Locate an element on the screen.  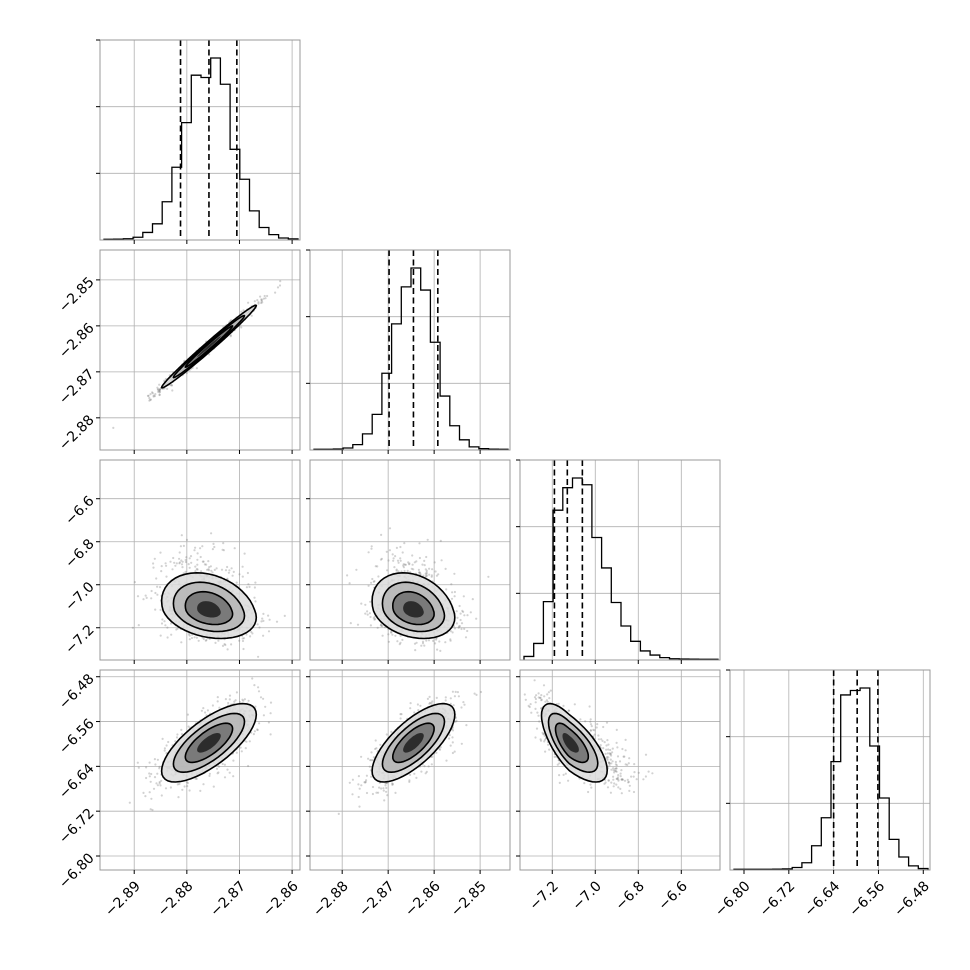
samples-layer is located at coordinates (588, 737).